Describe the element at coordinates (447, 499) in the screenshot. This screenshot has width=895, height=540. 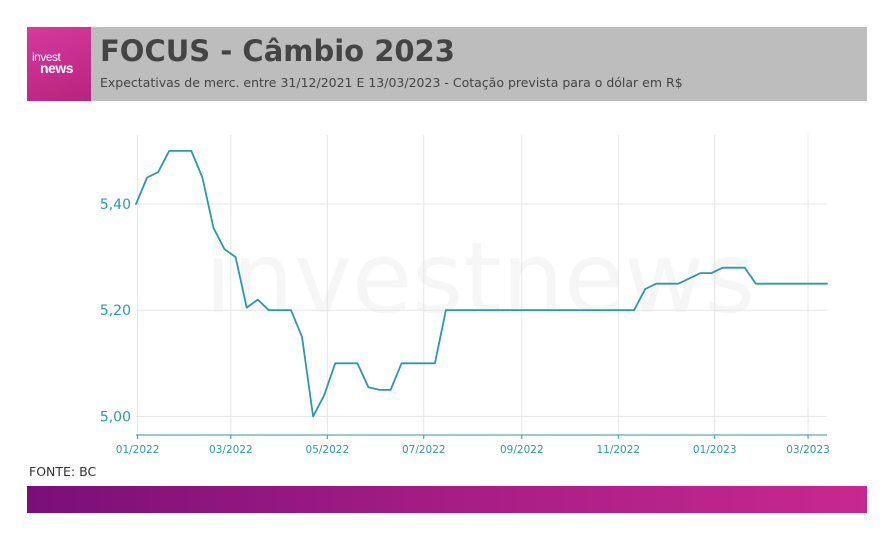
I see `footer-gradient-bar` at that location.